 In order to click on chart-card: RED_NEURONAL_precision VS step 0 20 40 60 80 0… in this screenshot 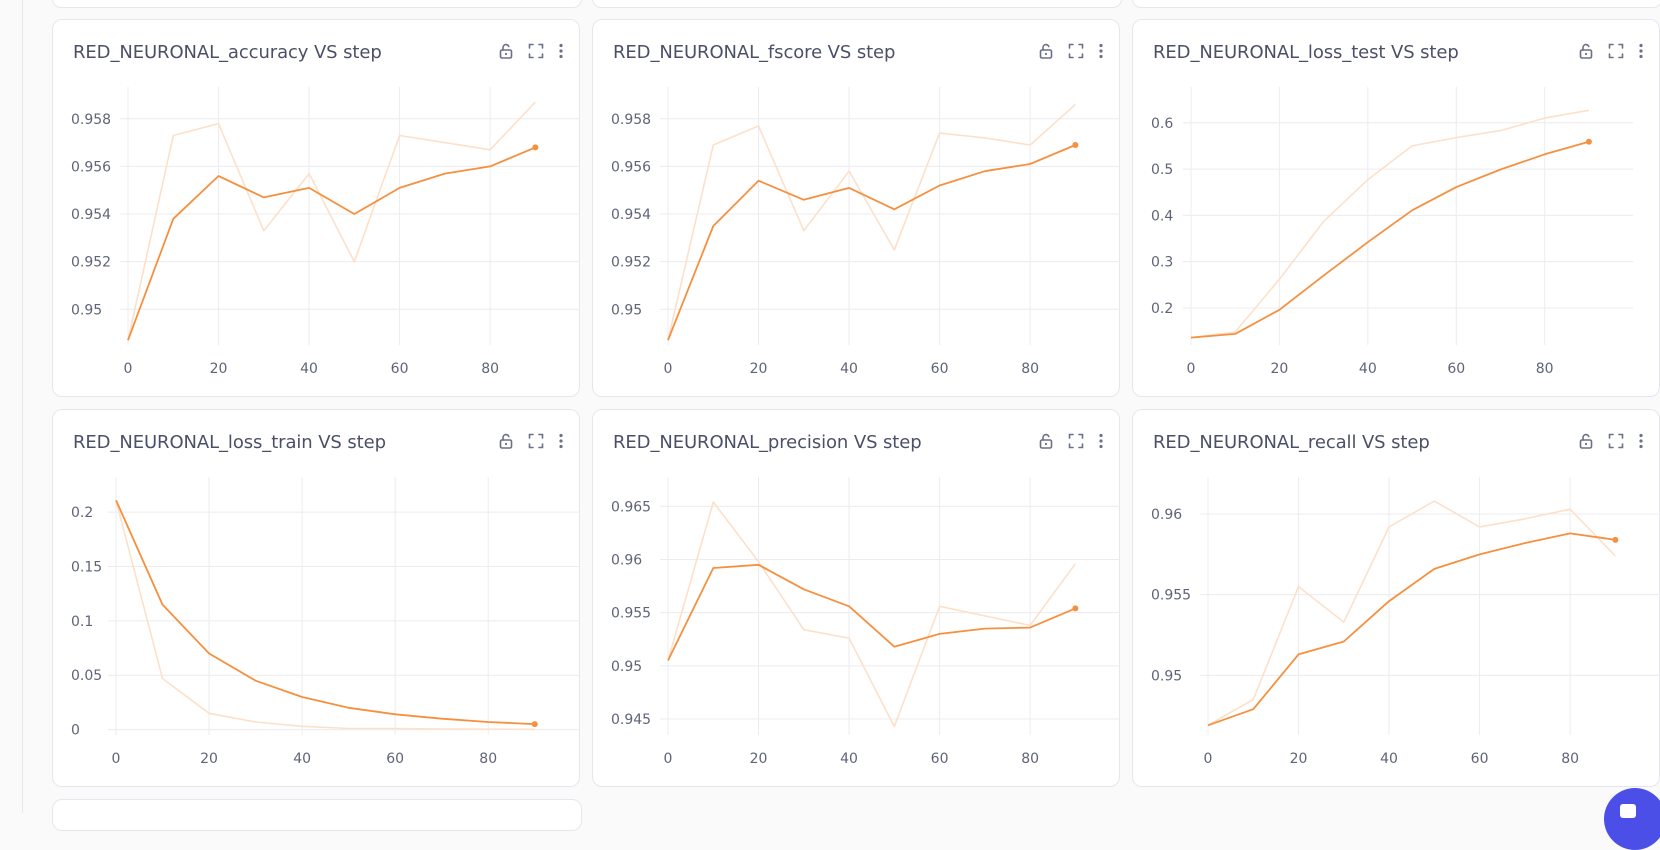, I will do `click(856, 598)`.